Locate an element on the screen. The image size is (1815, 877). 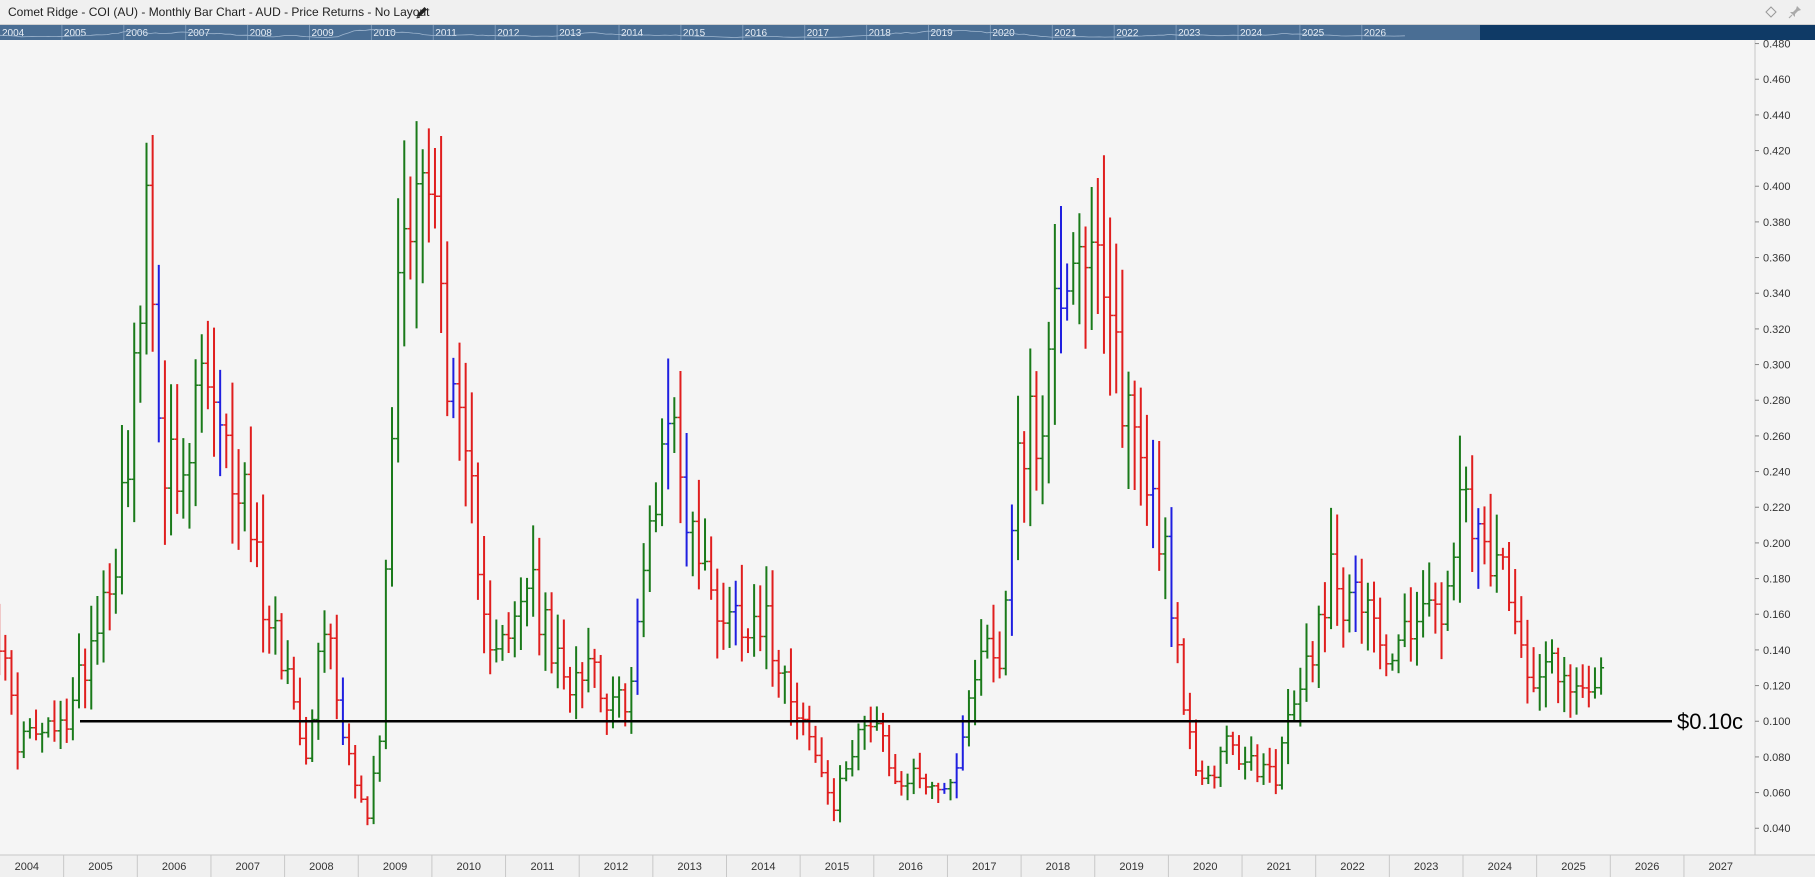
y-tick-label: 0.040 is located at coordinates (1777, 829).